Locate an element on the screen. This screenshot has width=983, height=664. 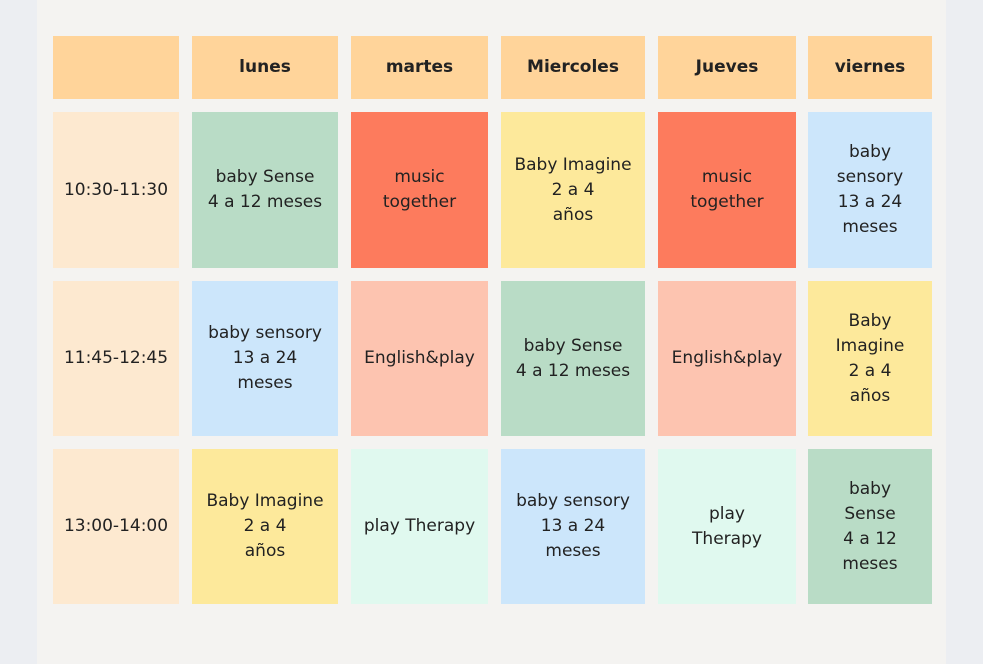
time-label: 11:45-12:45 is located at coordinates (116, 358).